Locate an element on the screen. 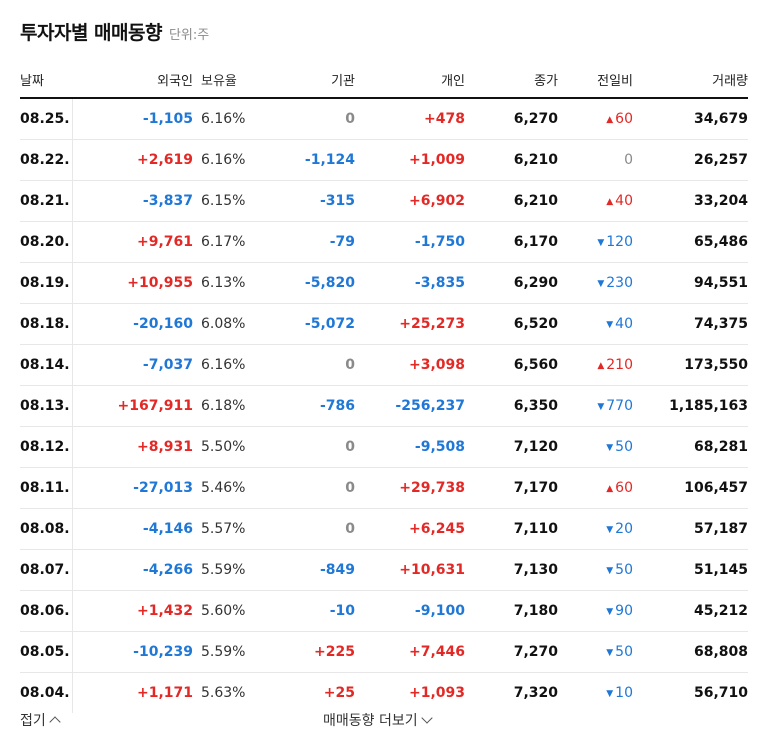 This screenshot has width=768, height=749. change-value: 20 is located at coordinates (624, 529).